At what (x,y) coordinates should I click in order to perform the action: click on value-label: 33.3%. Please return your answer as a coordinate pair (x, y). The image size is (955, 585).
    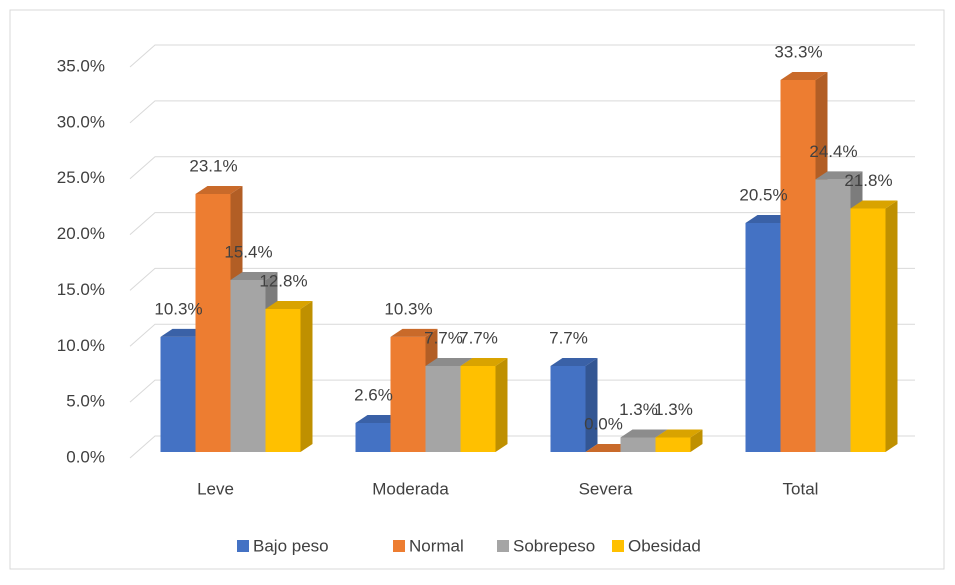
    Looking at the image, I should click on (798, 51).